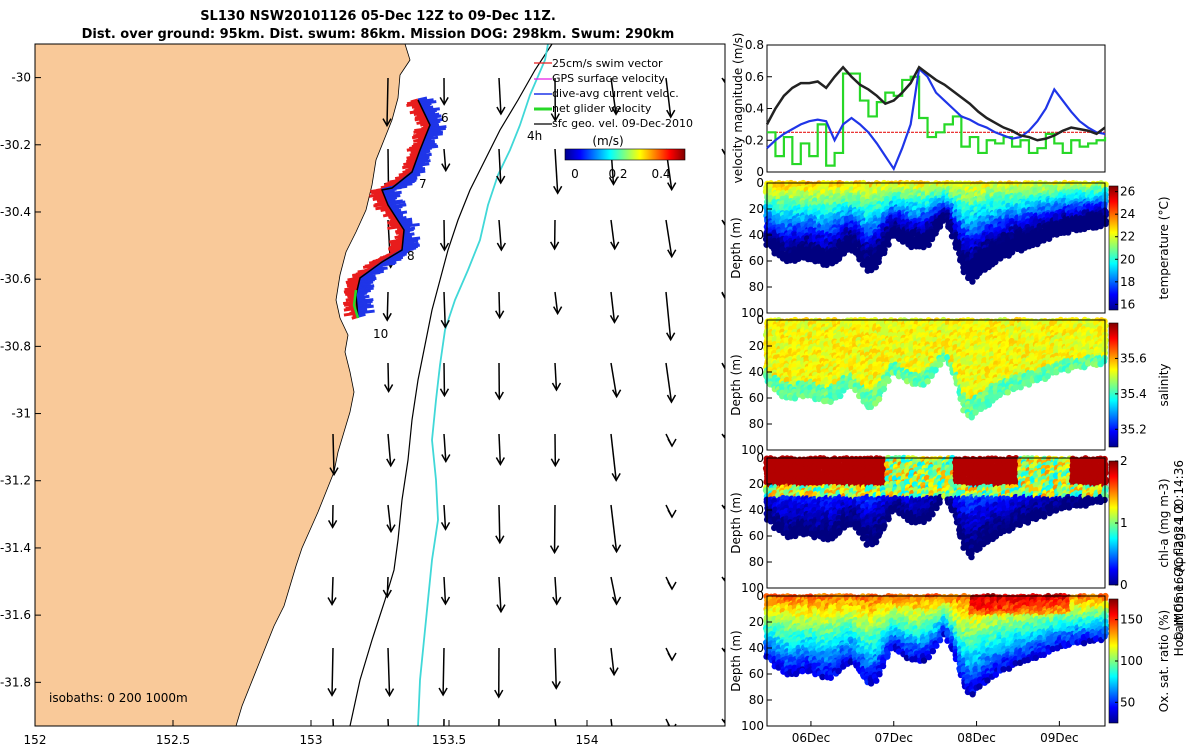 This screenshot has width=1200, height=750. I want to click on section-ytick-label: 60, so click(756, 398).